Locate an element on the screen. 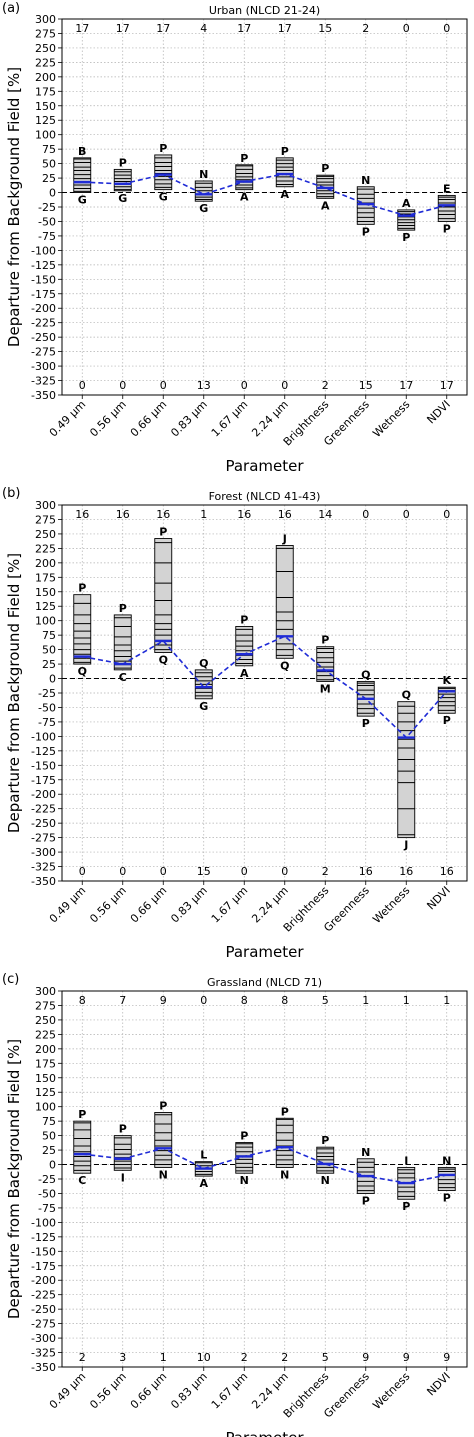 The width and height of the screenshot is (474, 1437). x-tick-label: 0.83 μm is located at coordinates (189, 419).